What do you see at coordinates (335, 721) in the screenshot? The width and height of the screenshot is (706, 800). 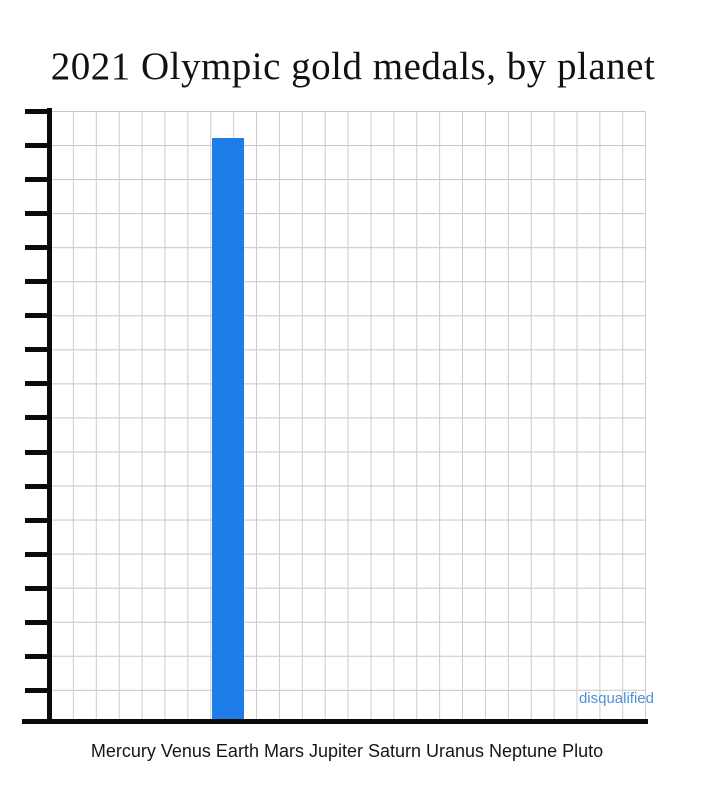 I see `x-axis-line` at bounding box center [335, 721].